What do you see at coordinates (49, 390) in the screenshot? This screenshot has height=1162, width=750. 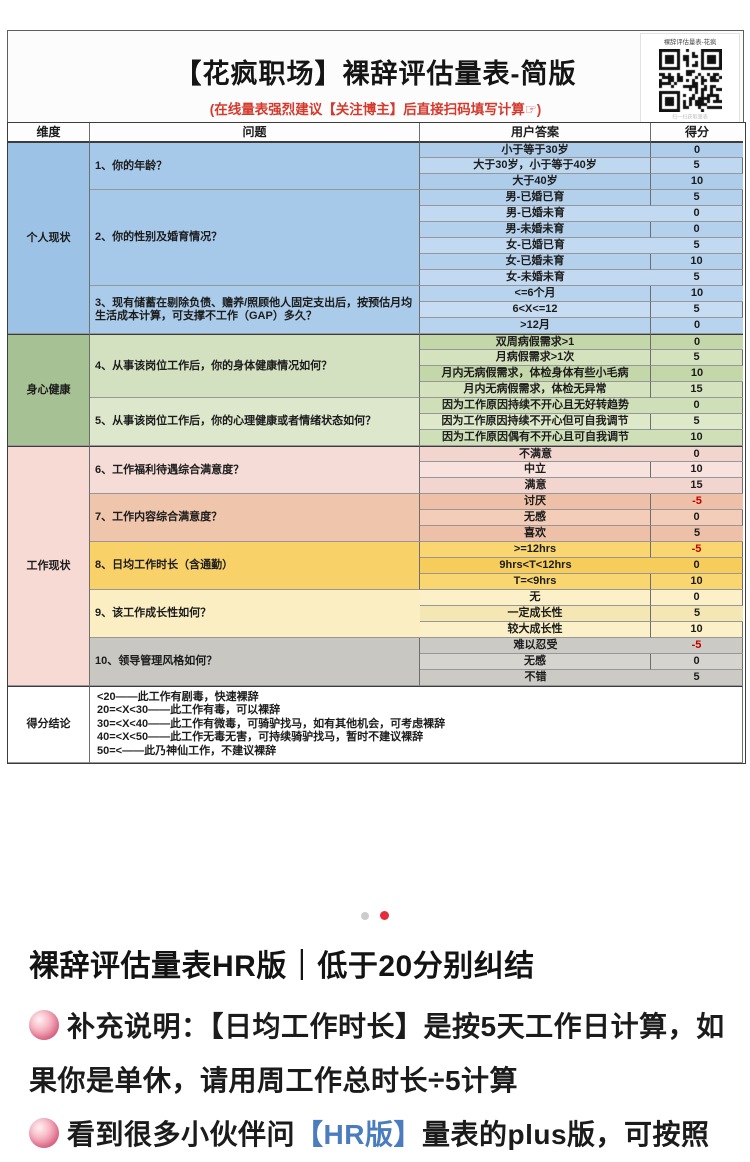 I see `dimension-cell: 身心健康` at bounding box center [49, 390].